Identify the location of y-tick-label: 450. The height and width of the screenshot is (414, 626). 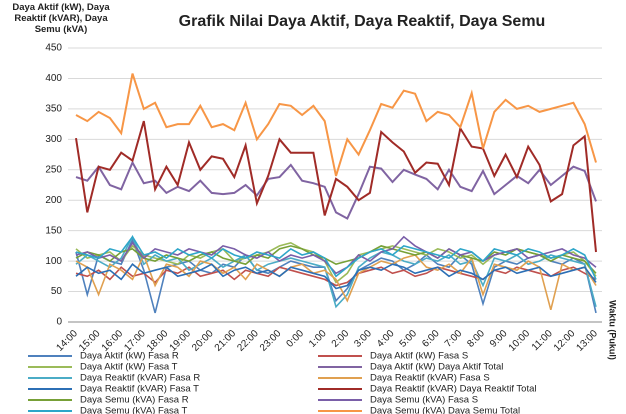
(53, 48).